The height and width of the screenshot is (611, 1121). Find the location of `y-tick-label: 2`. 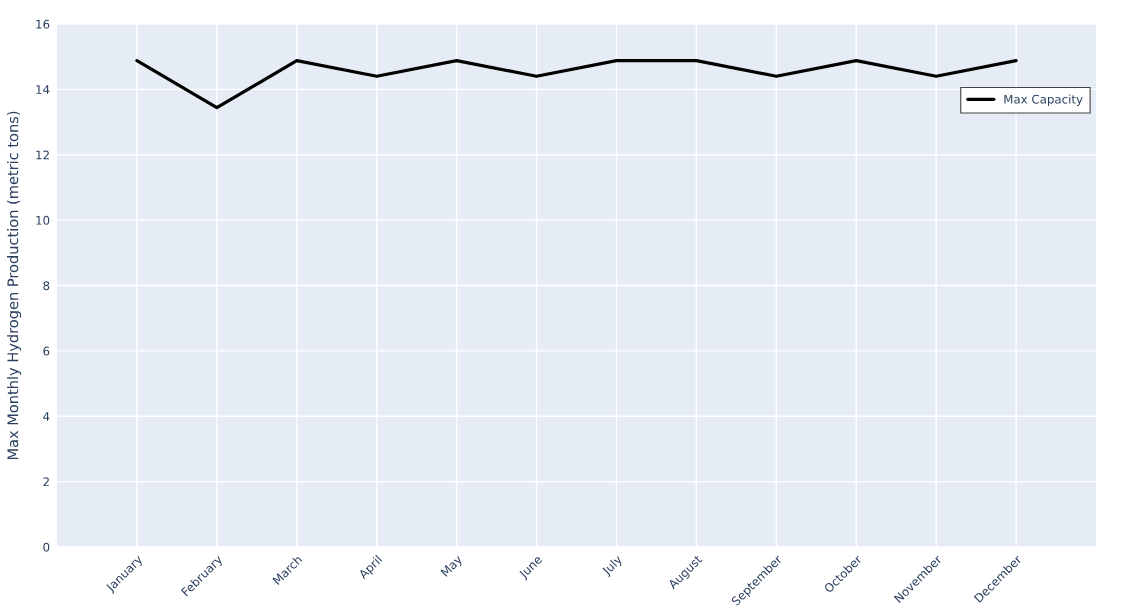

y-tick-label: 2 is located at coordinates (46, 482).